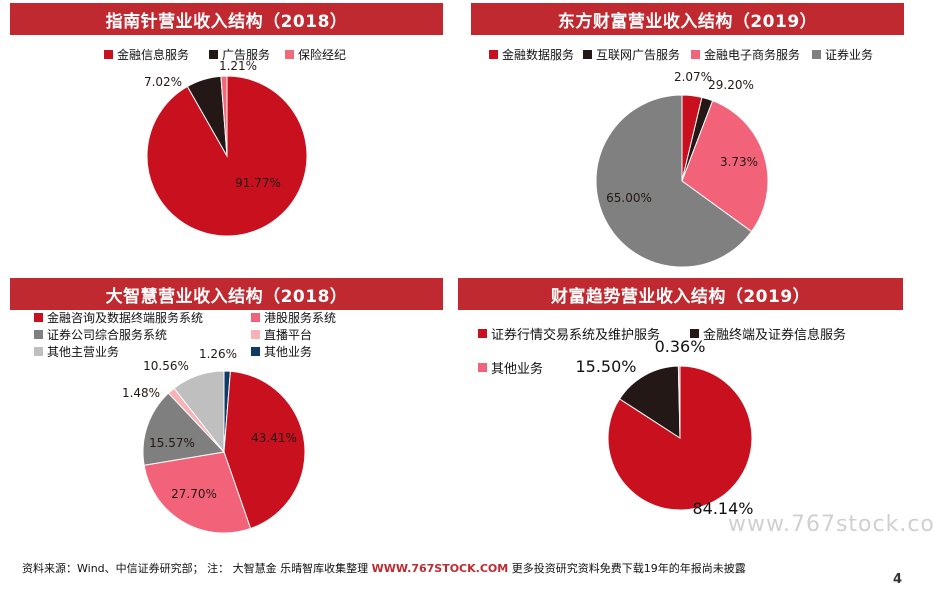  I want to click on chart-title: 指南针营业收入结构（2018）, so click(226, 19).